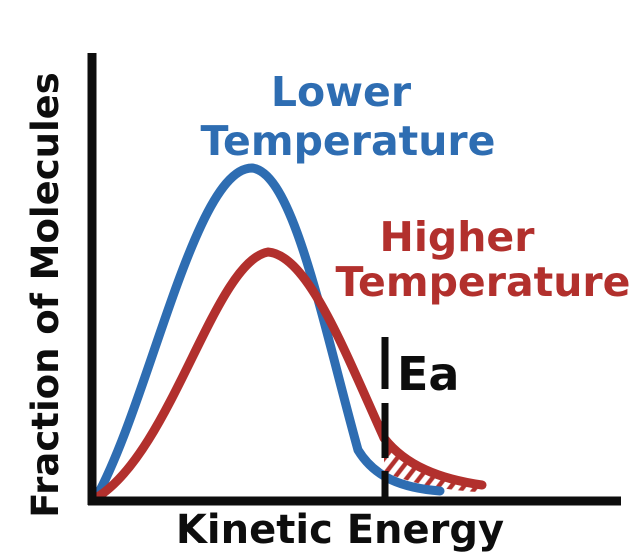 This screenshot has height=560, width=644. I want to click on lower-temperature-label-line1: Lower, so click(341, 92).